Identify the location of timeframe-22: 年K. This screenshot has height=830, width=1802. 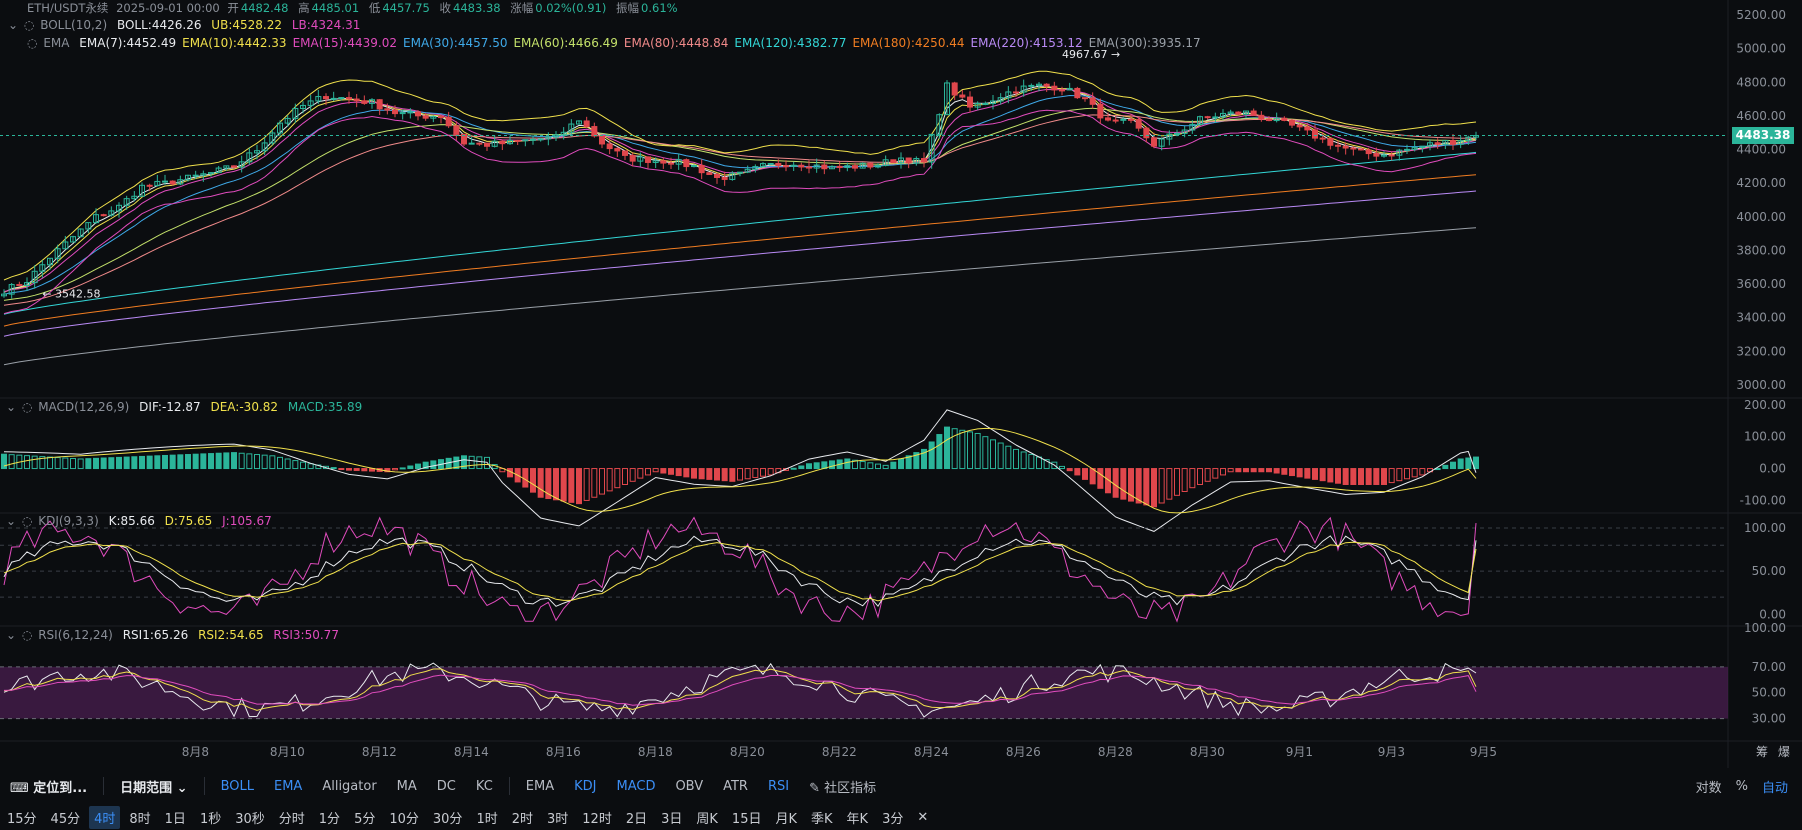
(857, 819).